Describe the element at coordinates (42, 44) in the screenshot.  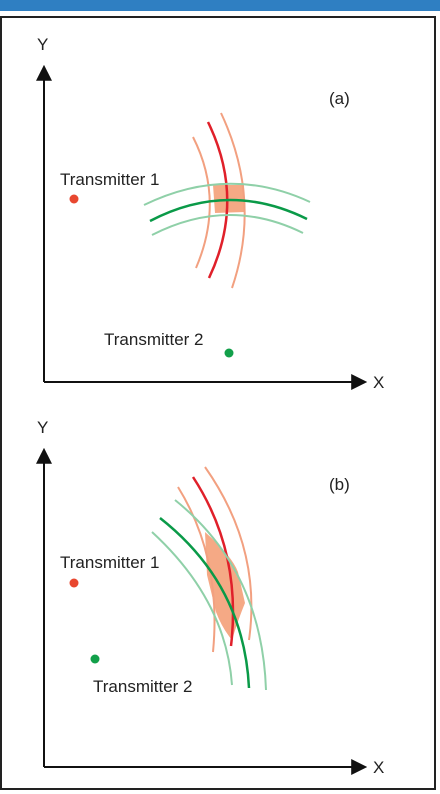
I see `panel-a-y-axis-label: Y` at that location.